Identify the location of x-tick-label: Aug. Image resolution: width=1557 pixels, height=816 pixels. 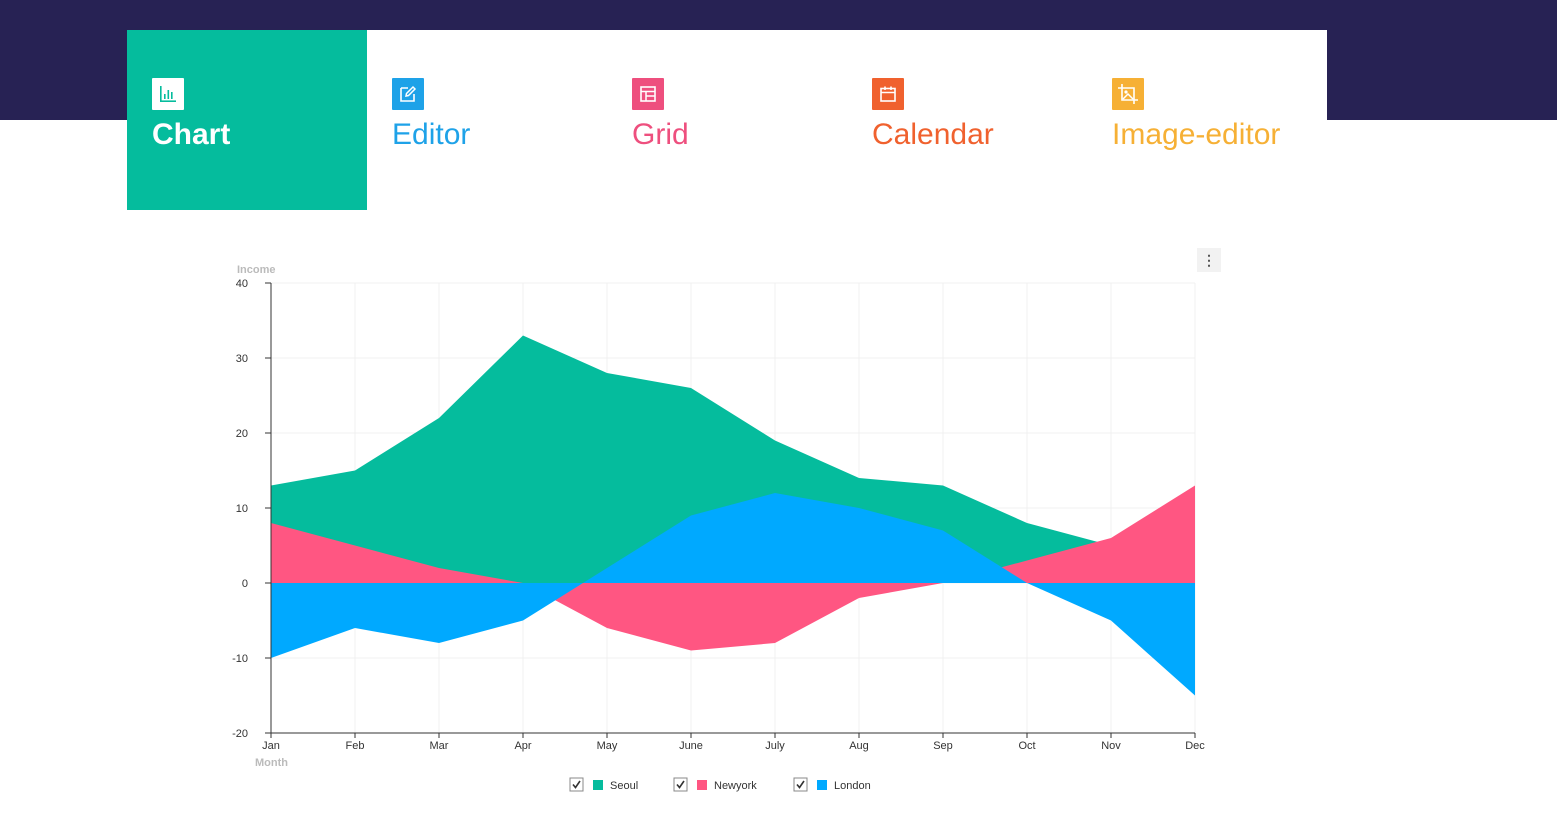
(859, 746).